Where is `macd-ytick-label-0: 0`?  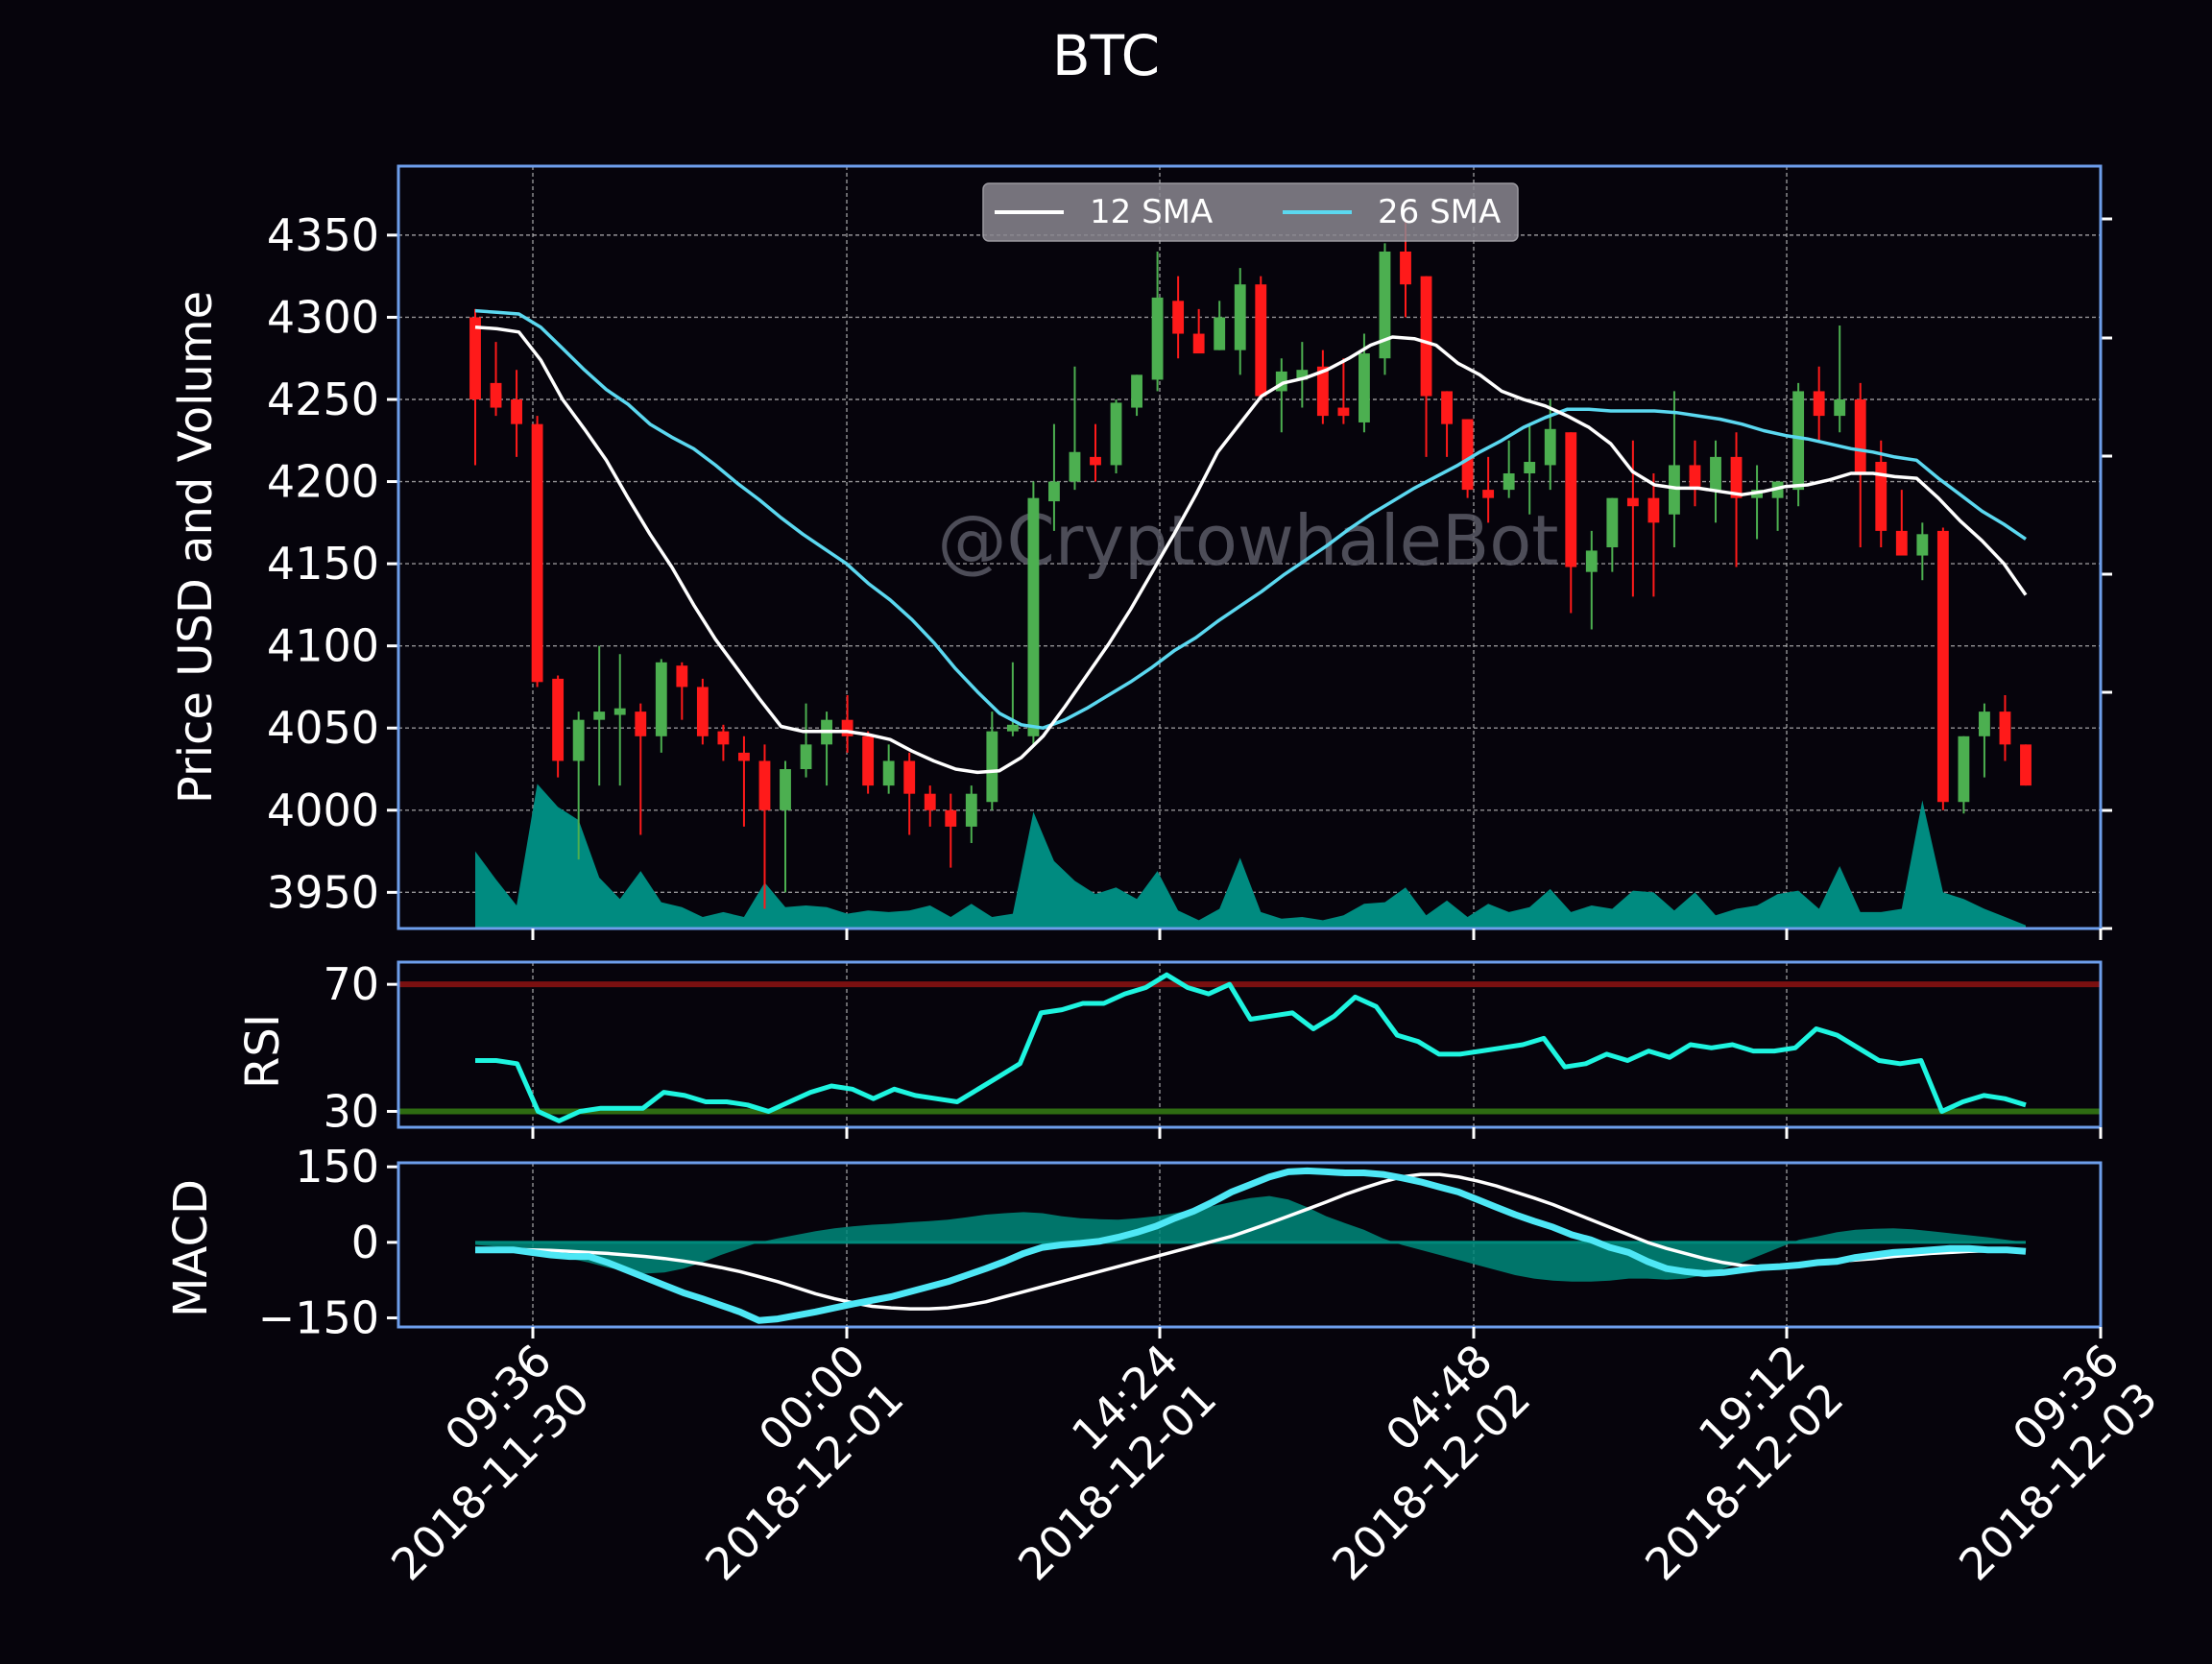 macd-ytick-label-0: 0 is located at coordinates (365, 1243).